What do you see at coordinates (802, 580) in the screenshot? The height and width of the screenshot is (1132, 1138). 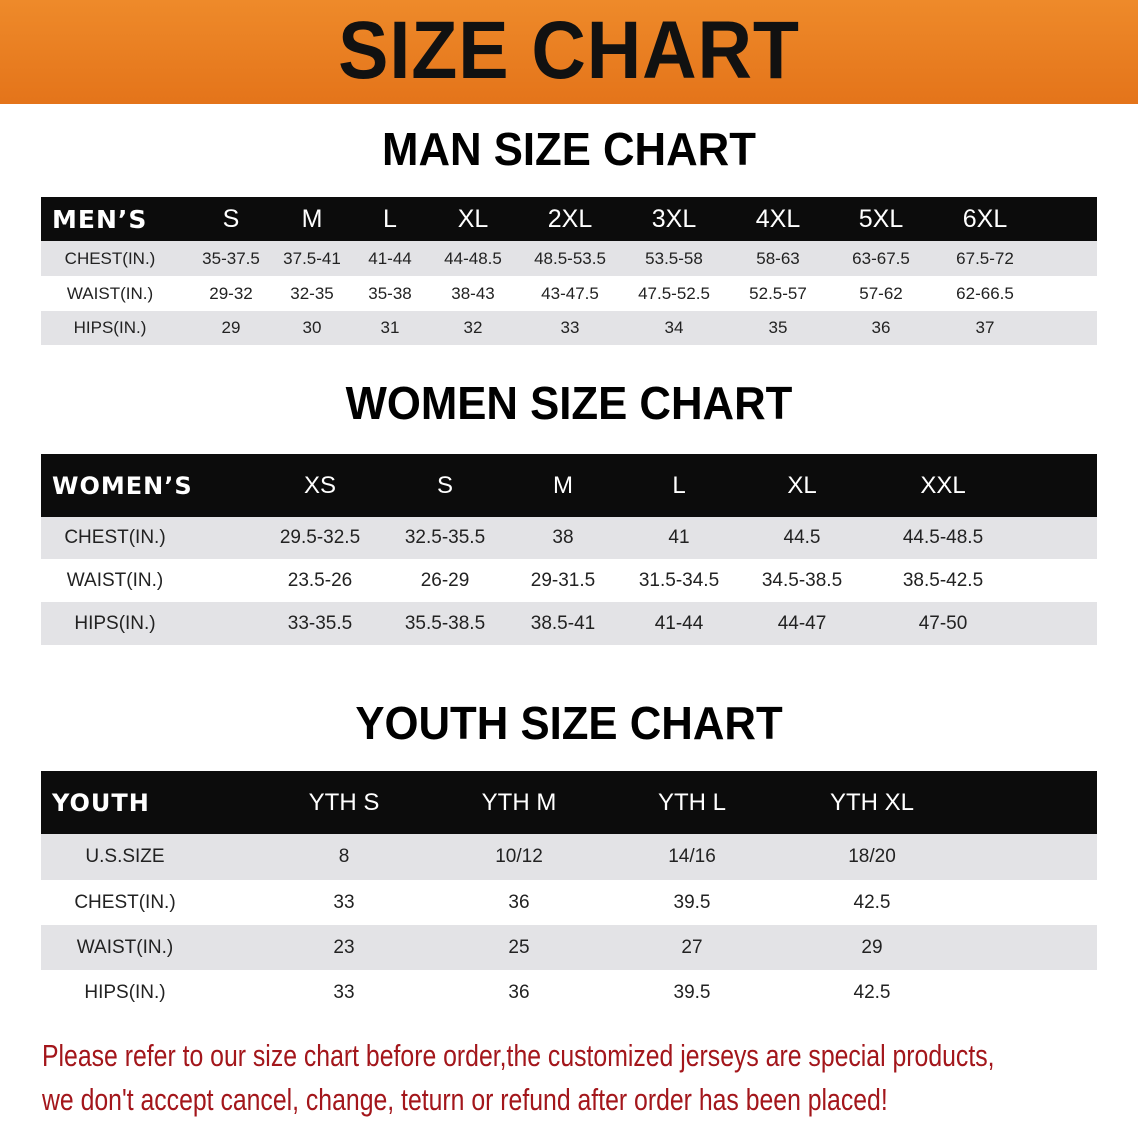 I see `table-cell: 34.5-38.5` at bounding box center [802, 580].